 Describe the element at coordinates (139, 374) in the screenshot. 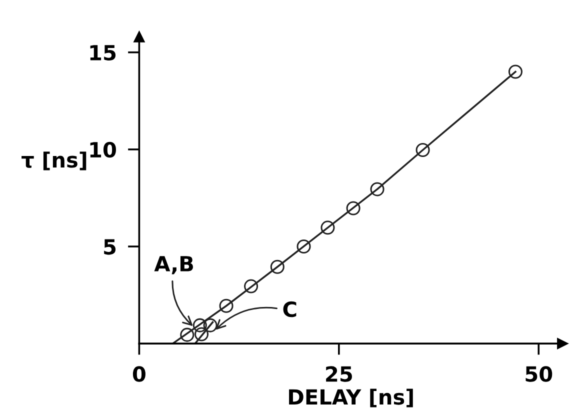

I see `x-tick-label: 0` at that location.